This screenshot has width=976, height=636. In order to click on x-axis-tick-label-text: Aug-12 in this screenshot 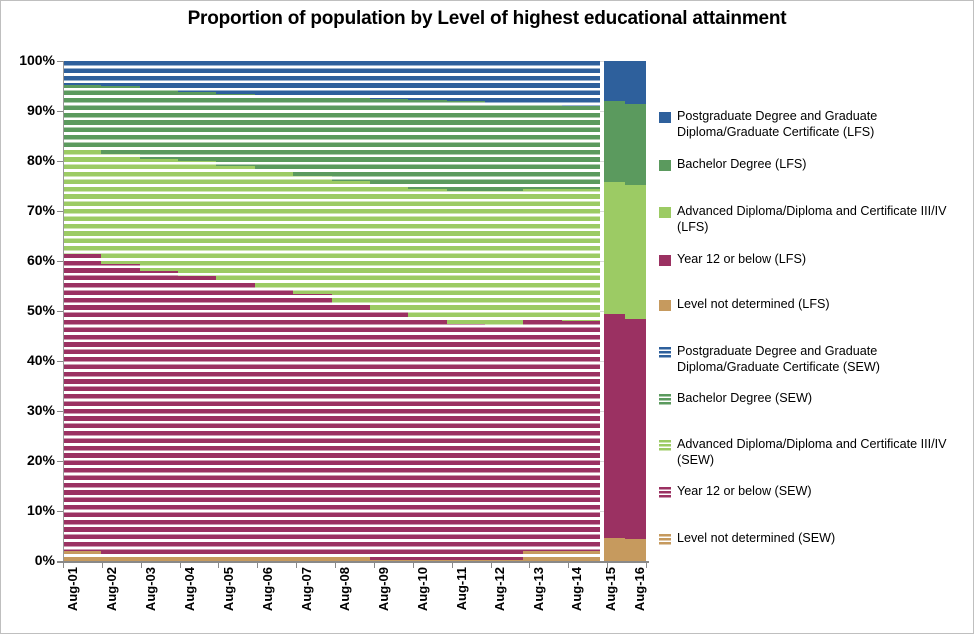, I will do `click(499, 589)`.